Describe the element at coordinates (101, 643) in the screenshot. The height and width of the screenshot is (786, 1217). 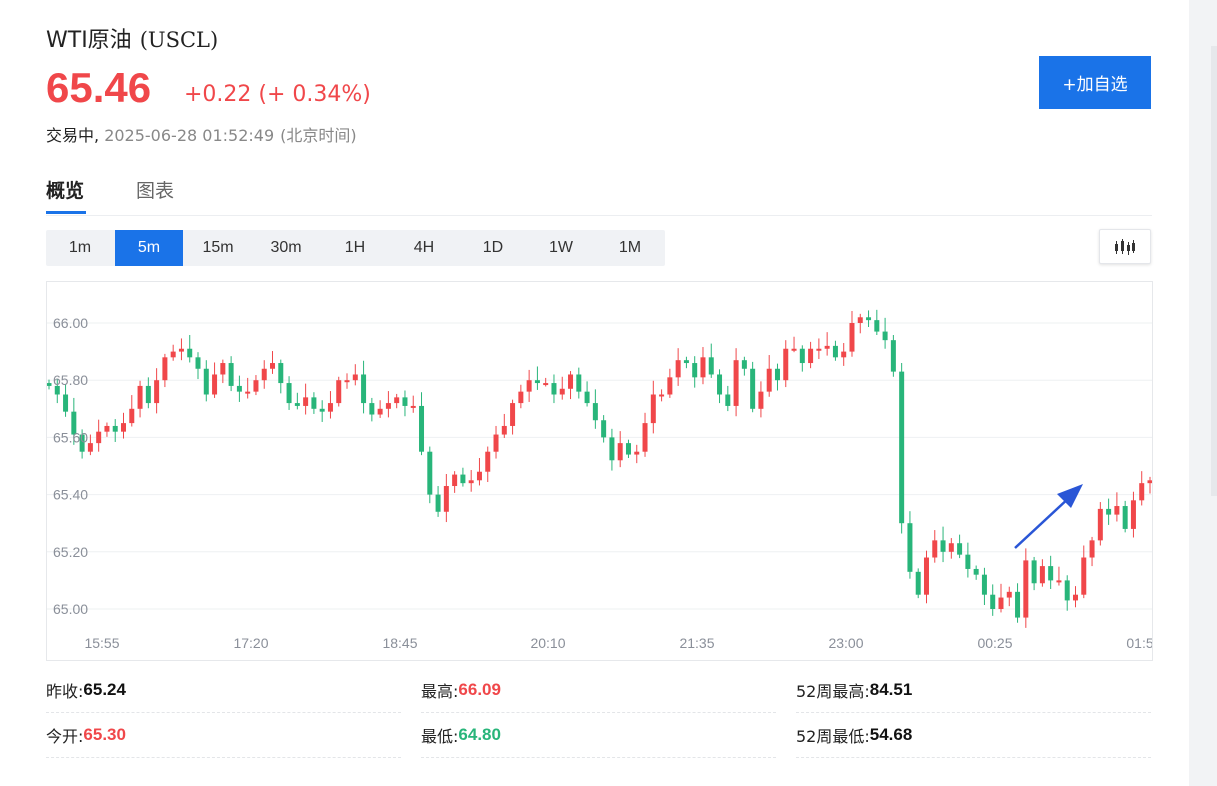
I see `x-tick-label: 15:55` at that location.